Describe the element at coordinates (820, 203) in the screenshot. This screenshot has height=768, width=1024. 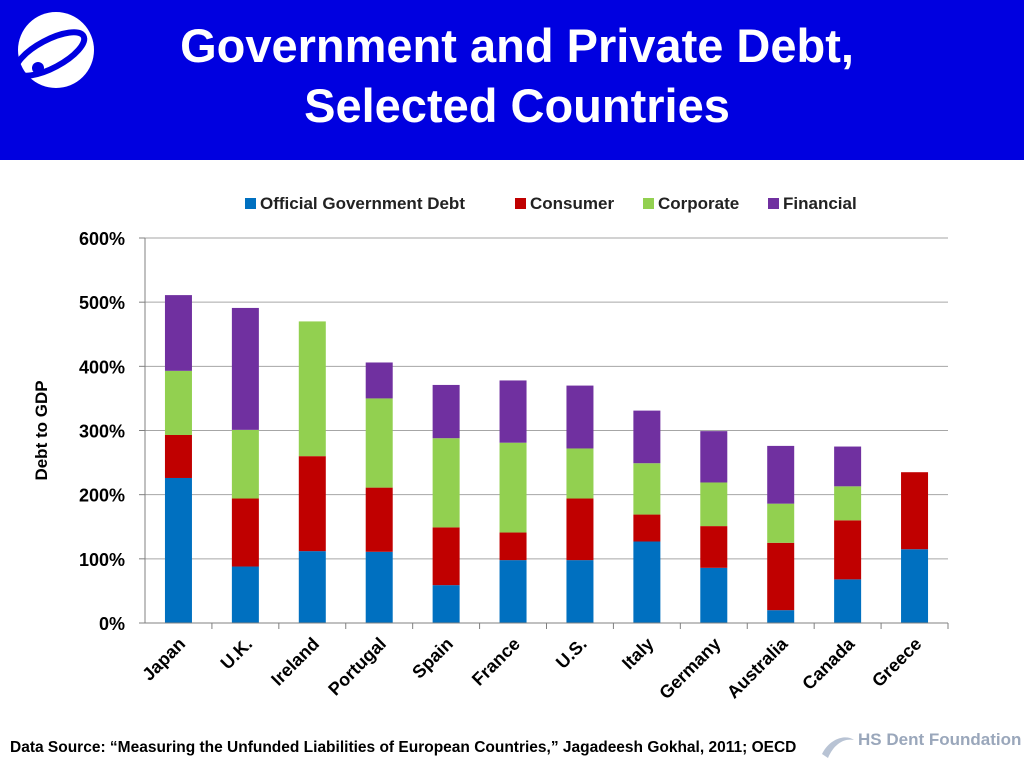
I see `legend-label: Financial` at that location.